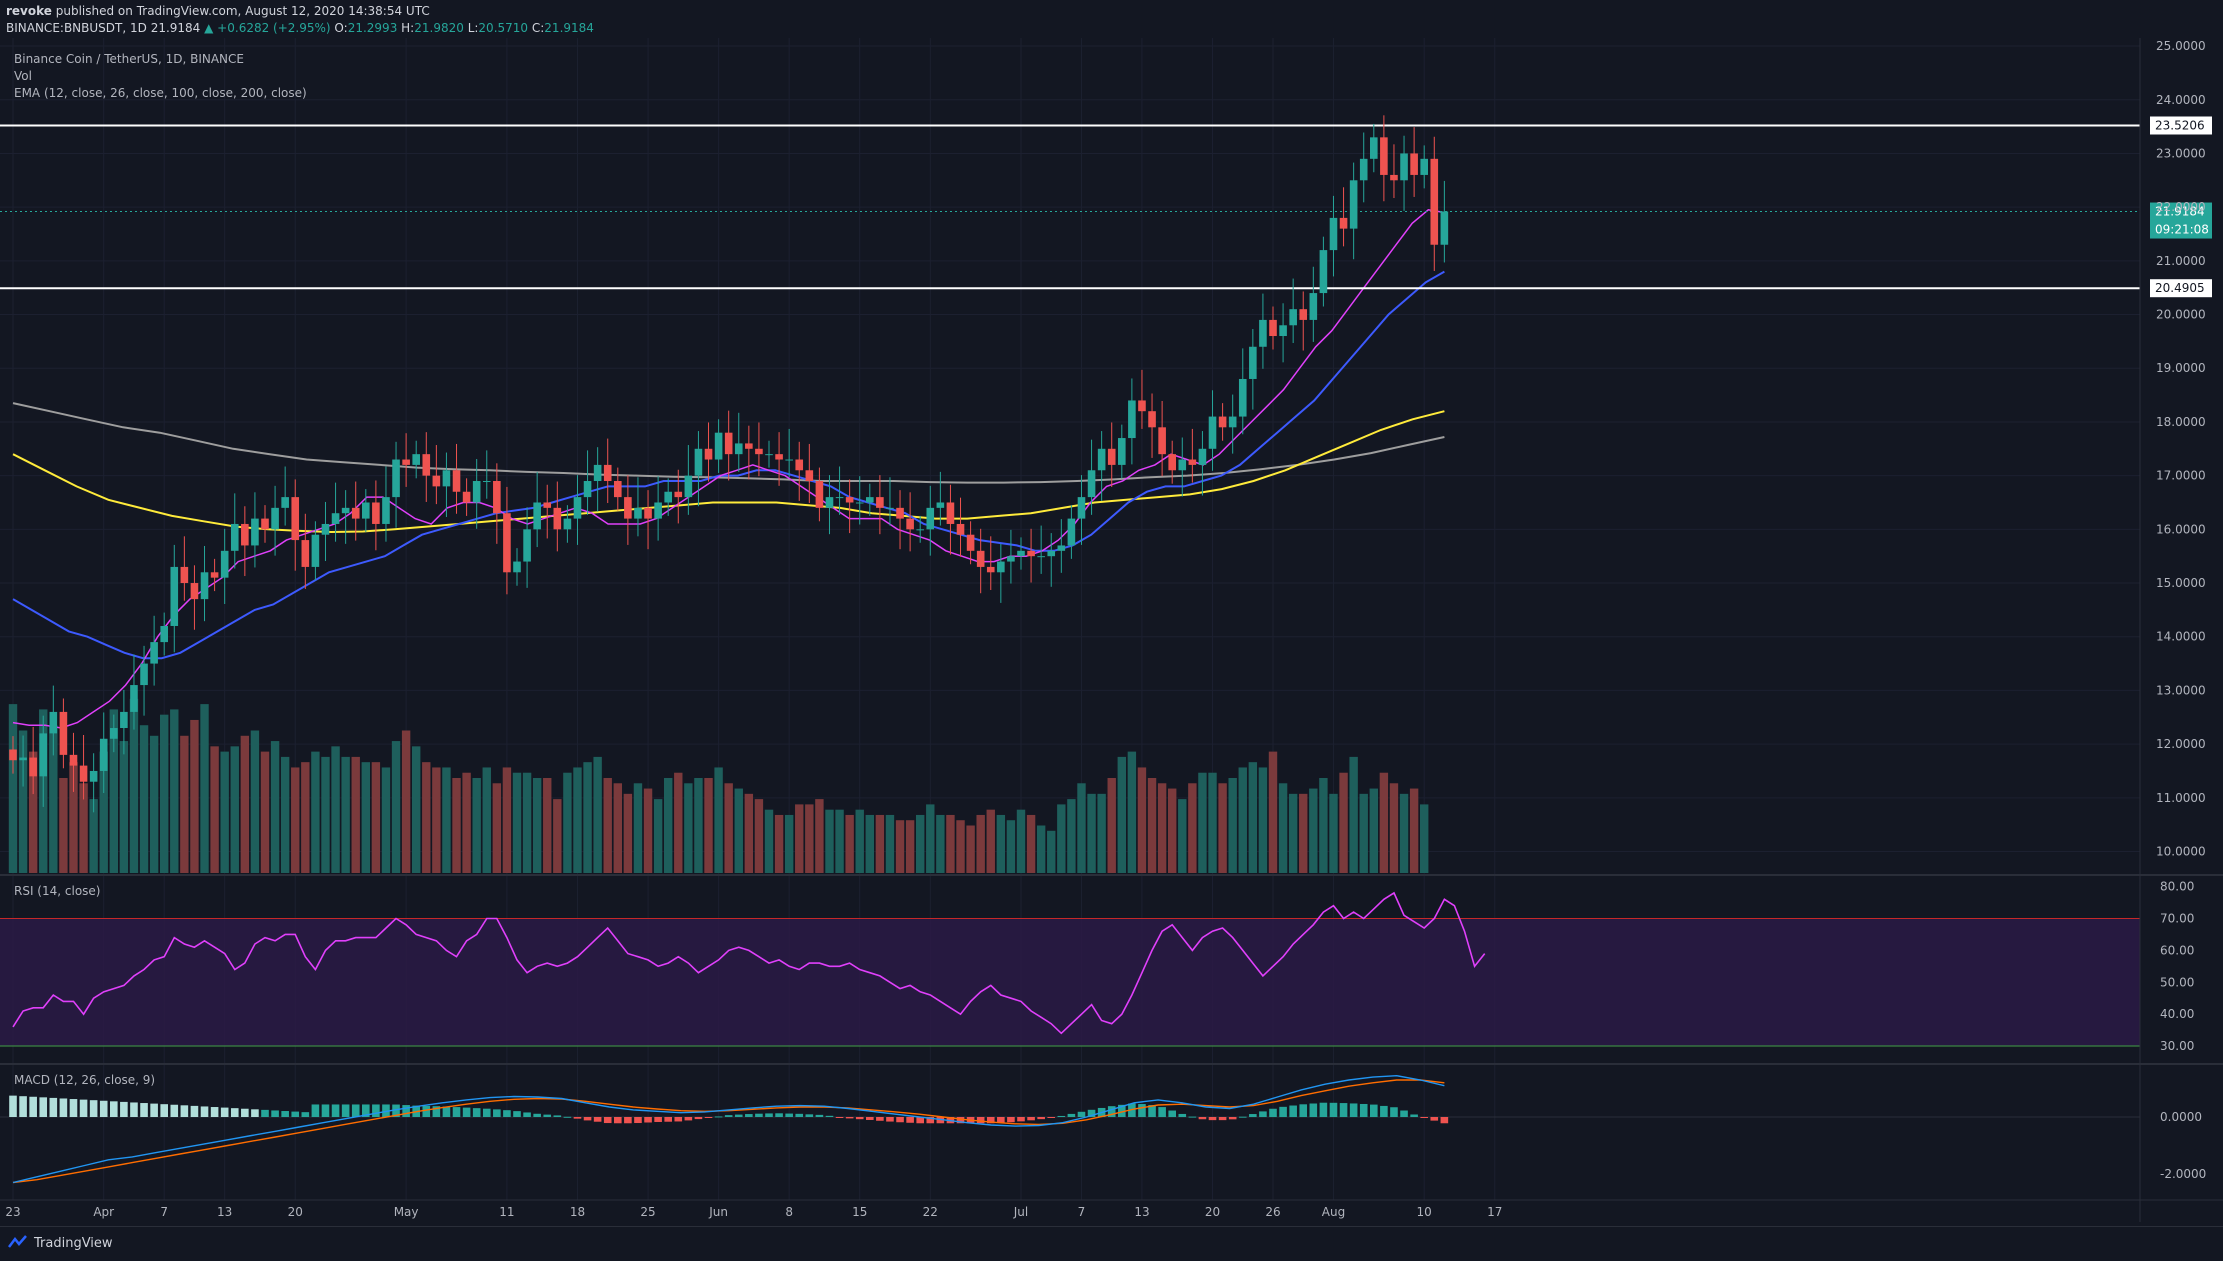 The width and height of the screenshot is (2223, 1261). Describe the element at coordinates (789, 1212) in the screenshot. I see `date-tick-label: 8` at that location.